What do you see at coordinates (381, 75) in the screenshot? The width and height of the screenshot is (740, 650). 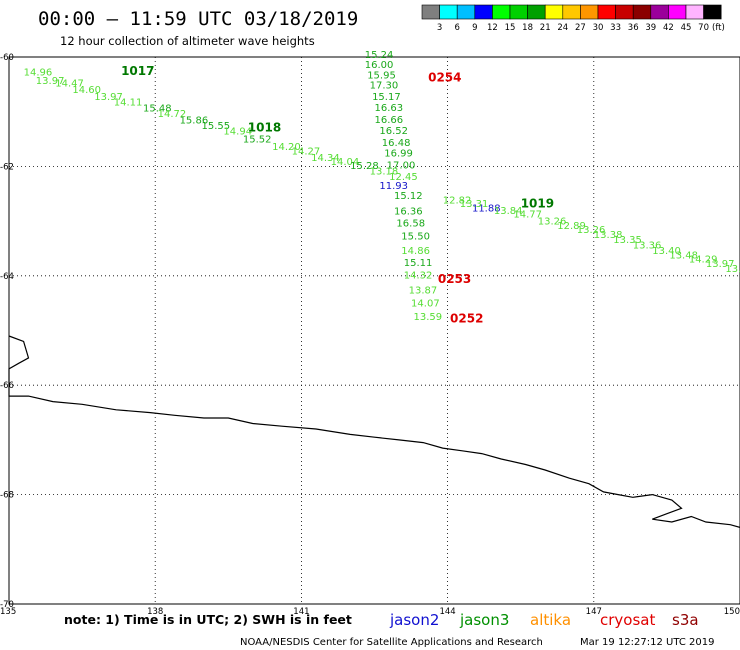 I see `swh-label: 15.95` at bounding box center [381, 75].